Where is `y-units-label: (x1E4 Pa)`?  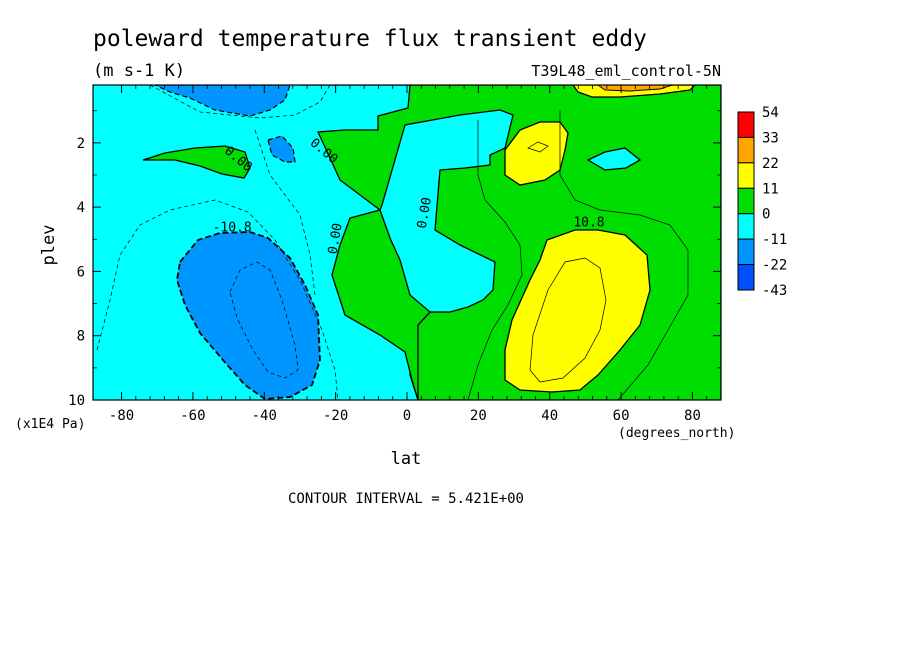 y-units-label: (x1E4 Pa) is located at coordinates (50, 424).